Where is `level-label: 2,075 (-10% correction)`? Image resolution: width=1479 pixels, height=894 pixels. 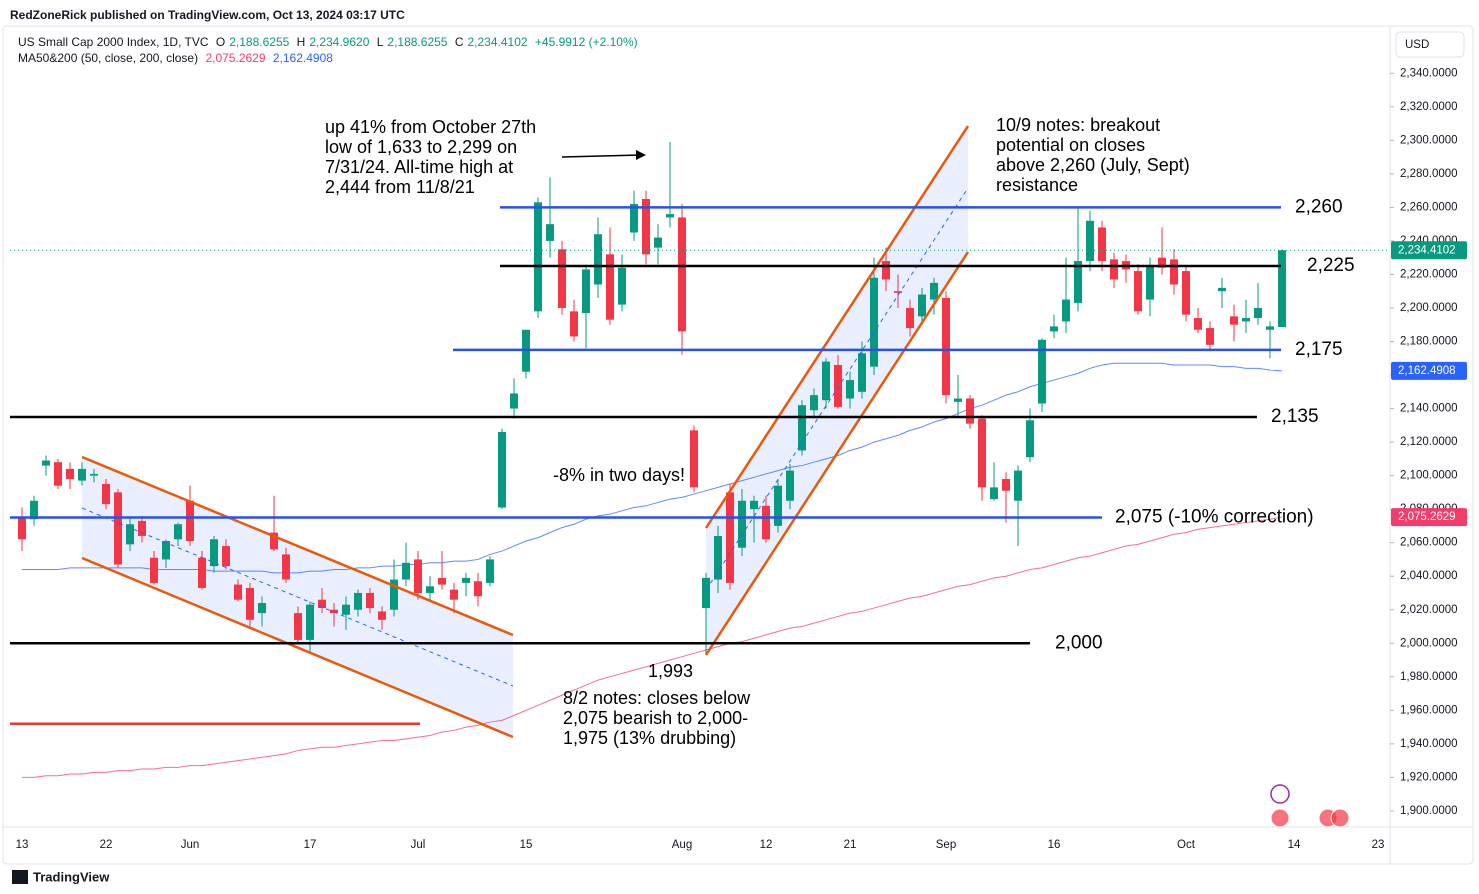 level-label: 2,075 (-10% correction) is located at coordinates (1214, 517).